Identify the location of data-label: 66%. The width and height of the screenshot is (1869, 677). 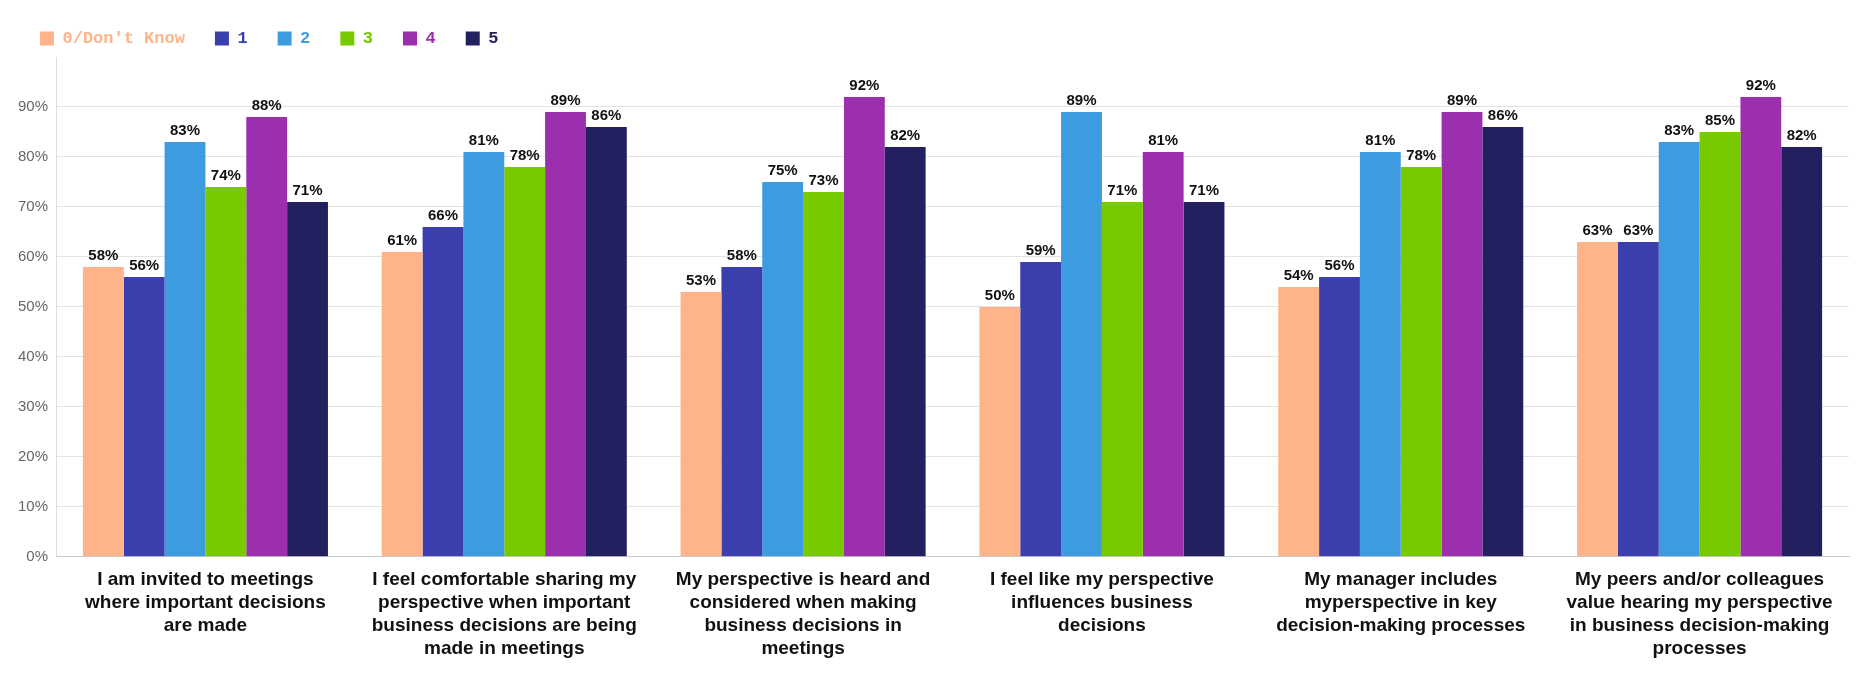
(443, 214).